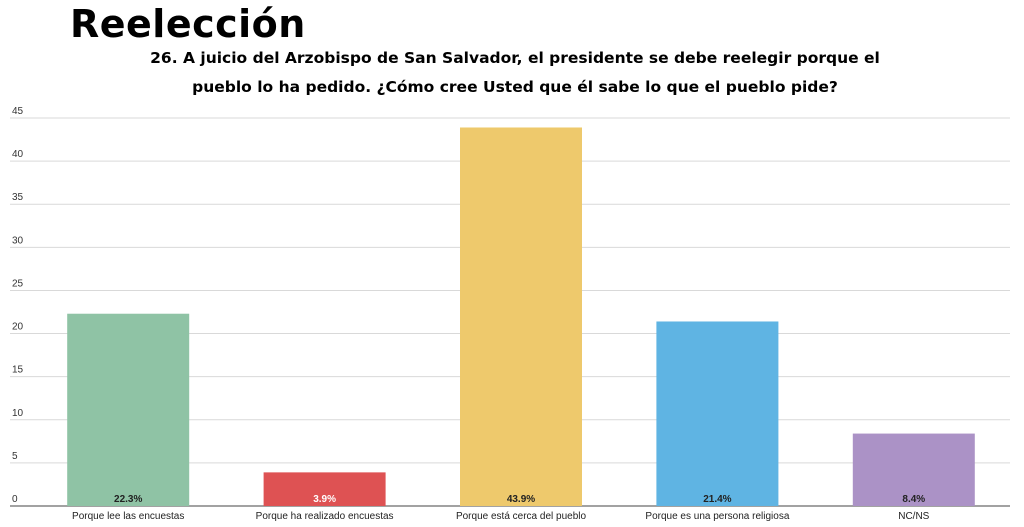 The image size is (1024, 527). Describe the element at coordinates (18, 305) in the screenshot. I see `y-axis-ticks: 0 5 10 15 20 25 30 35 40 45` at that location.